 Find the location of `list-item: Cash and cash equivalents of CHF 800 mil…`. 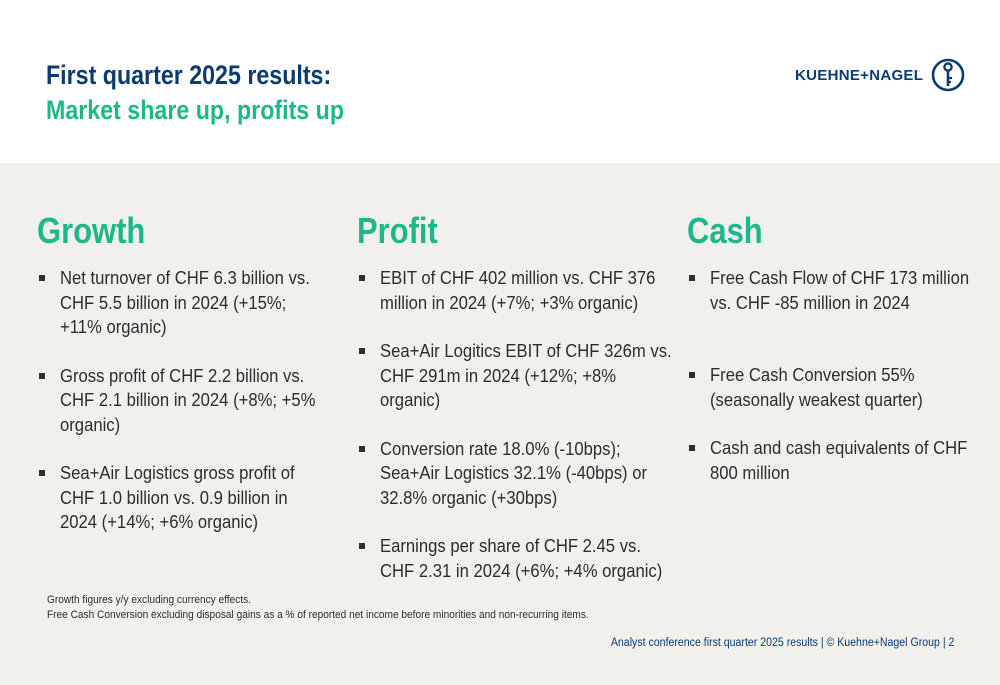

list-item: Cash and cash equivalents of CHF 800 mil… is located at coordinates (837, 460).